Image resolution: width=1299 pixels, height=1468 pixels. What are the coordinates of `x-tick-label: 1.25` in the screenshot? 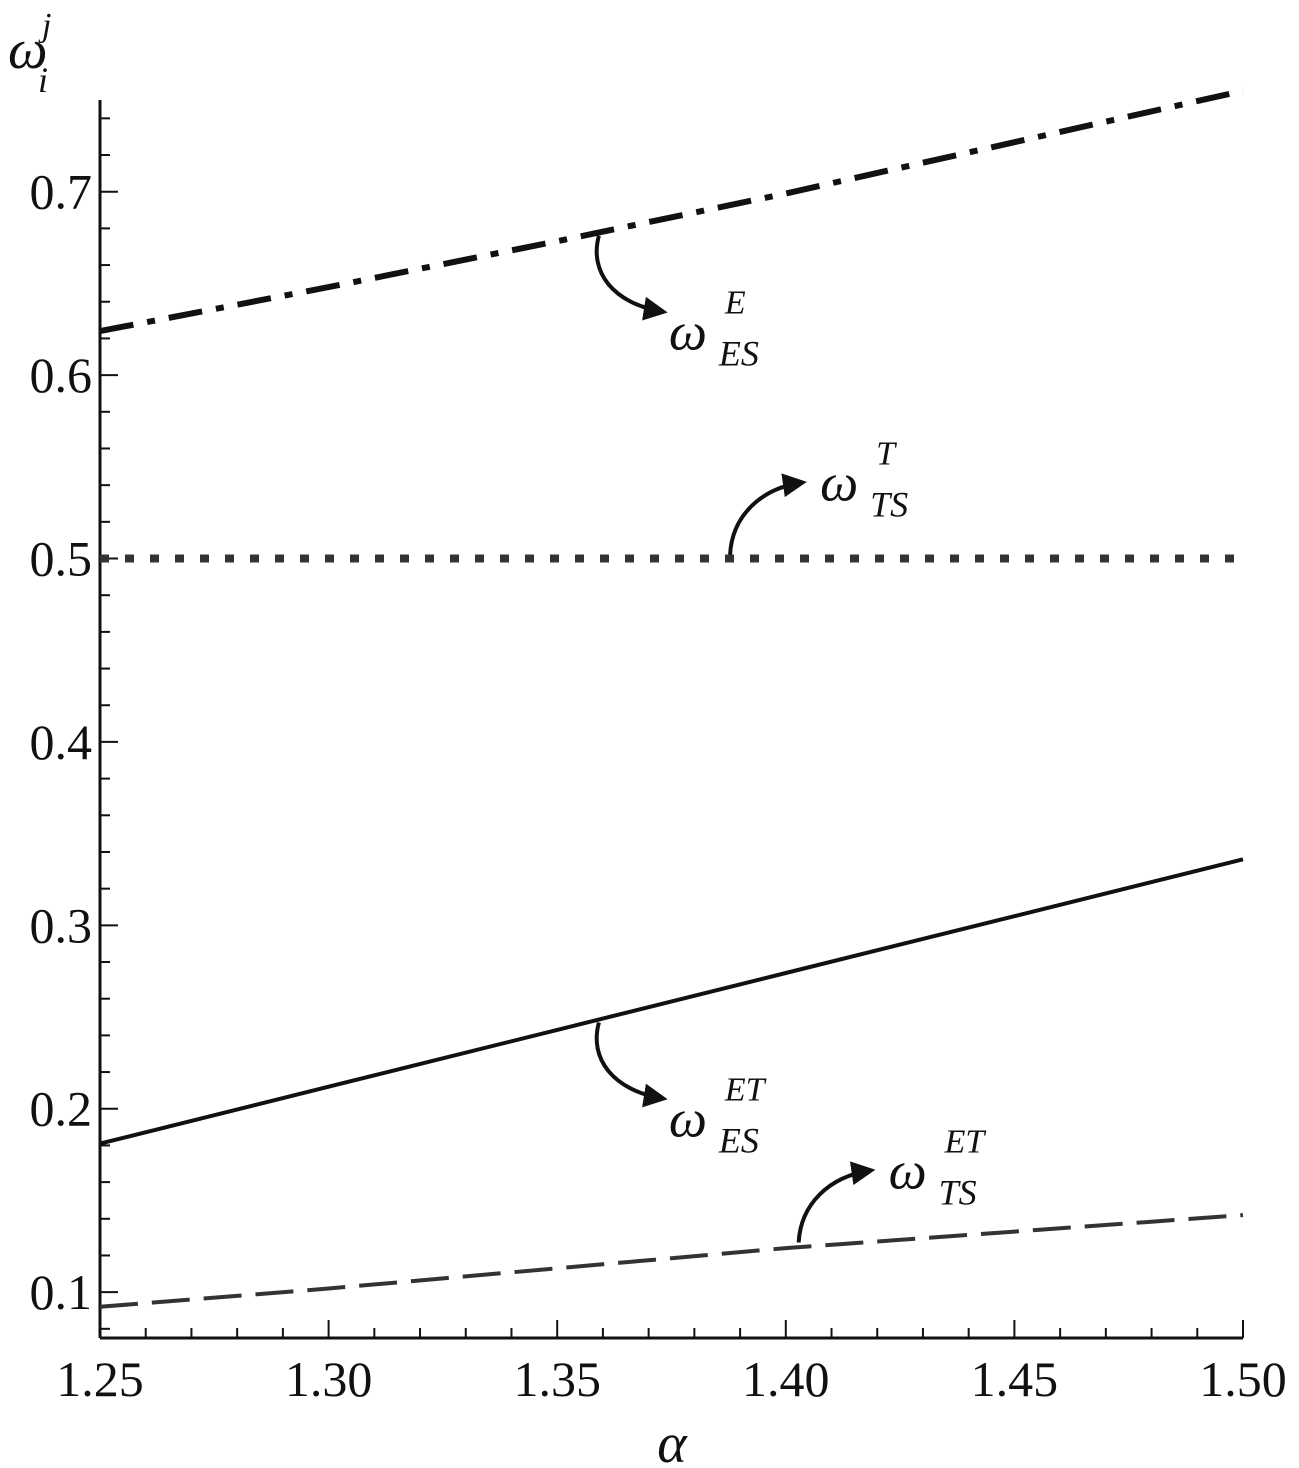 It's located at (100, 1379).